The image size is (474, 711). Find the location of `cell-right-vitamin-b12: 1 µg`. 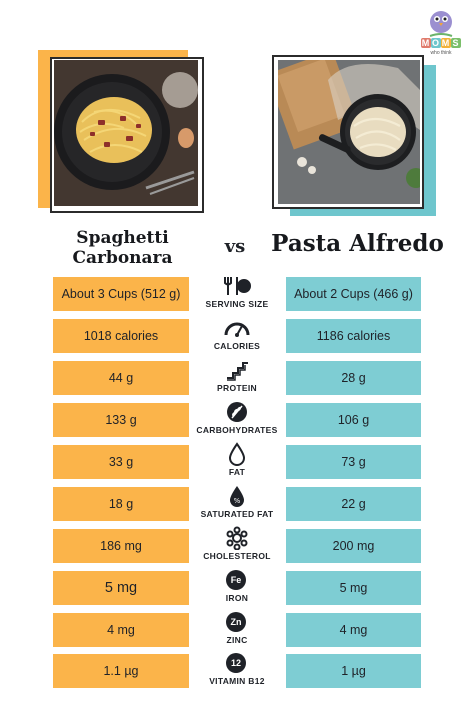

cell-right-vitamin-b12: 1 µg is located at coordinates (353, 671).